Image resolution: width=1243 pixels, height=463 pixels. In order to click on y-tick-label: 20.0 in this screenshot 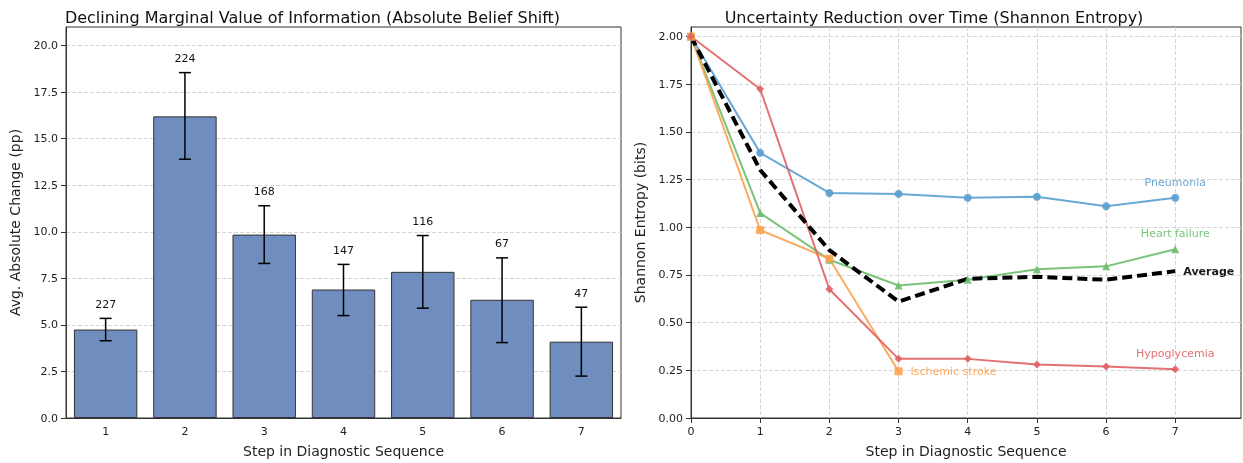, I will do `click(45, 46)`.